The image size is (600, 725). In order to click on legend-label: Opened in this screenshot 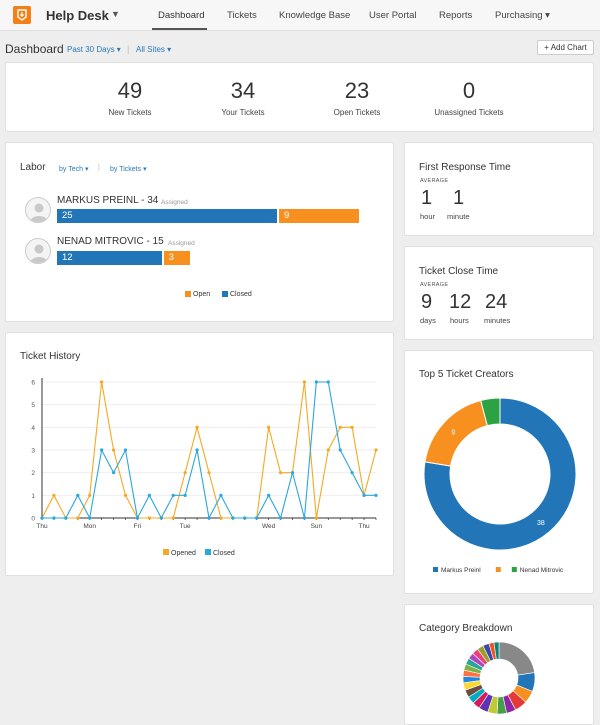, I will do `click(183, 553)`.